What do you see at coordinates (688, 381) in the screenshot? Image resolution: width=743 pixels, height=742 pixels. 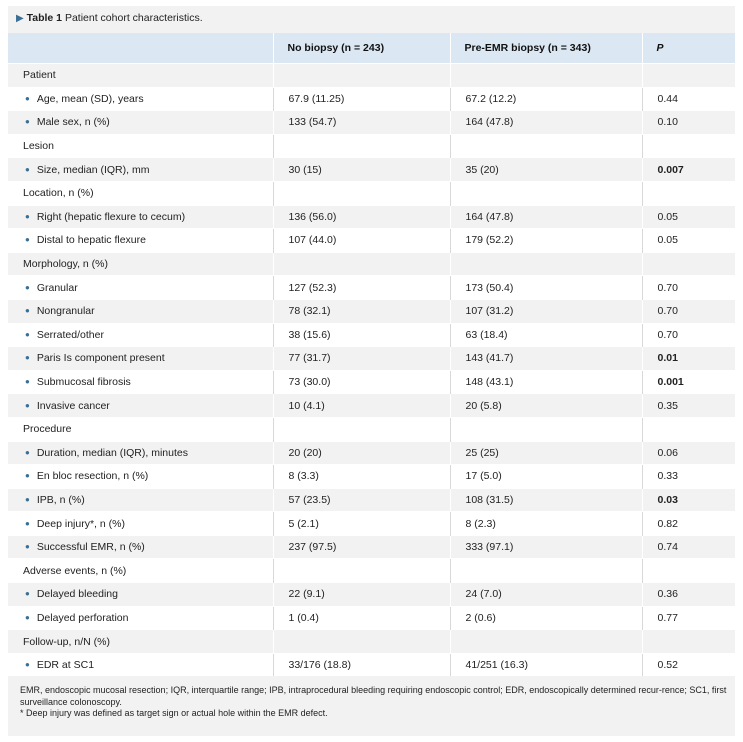 I see `p-value: 0.001` at bounding box center [688, 381].